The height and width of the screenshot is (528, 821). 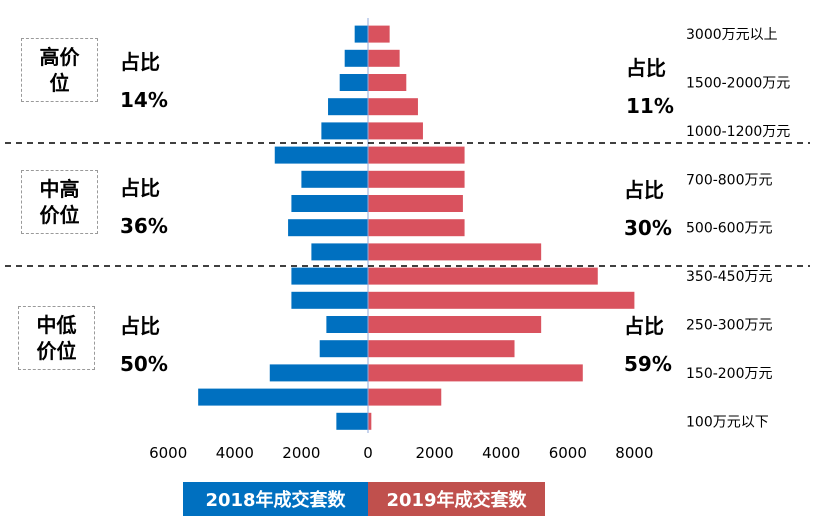 I want to click on share-value: 30%, so click(x=648, y=228).